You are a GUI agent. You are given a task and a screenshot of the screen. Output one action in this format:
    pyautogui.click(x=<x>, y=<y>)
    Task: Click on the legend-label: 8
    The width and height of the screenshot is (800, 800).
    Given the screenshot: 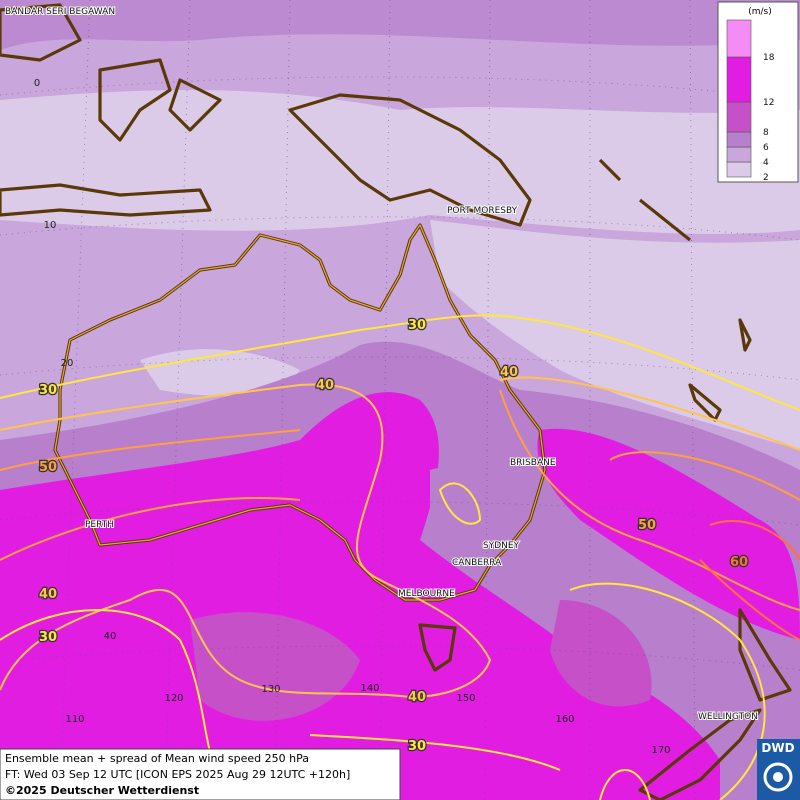 What is the action you would take?
    pyautogui.click(x=766, y=133)
    